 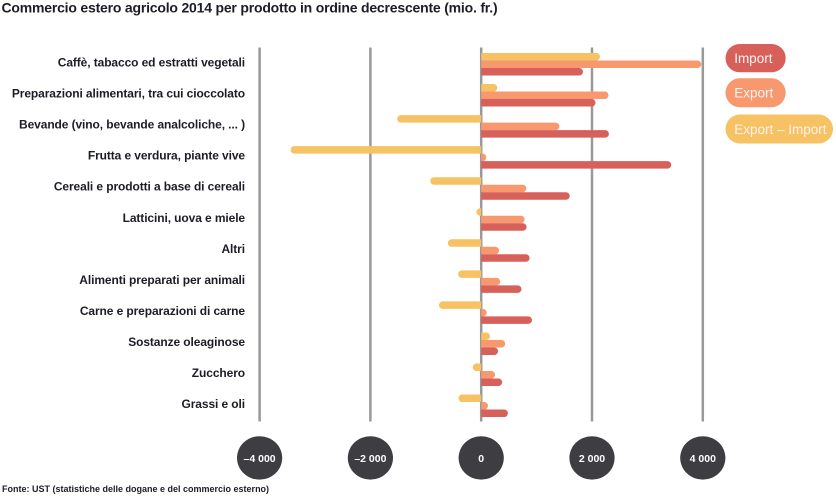 I want to click on svg-text: Grassi e oli, so click(x=214, y=404).